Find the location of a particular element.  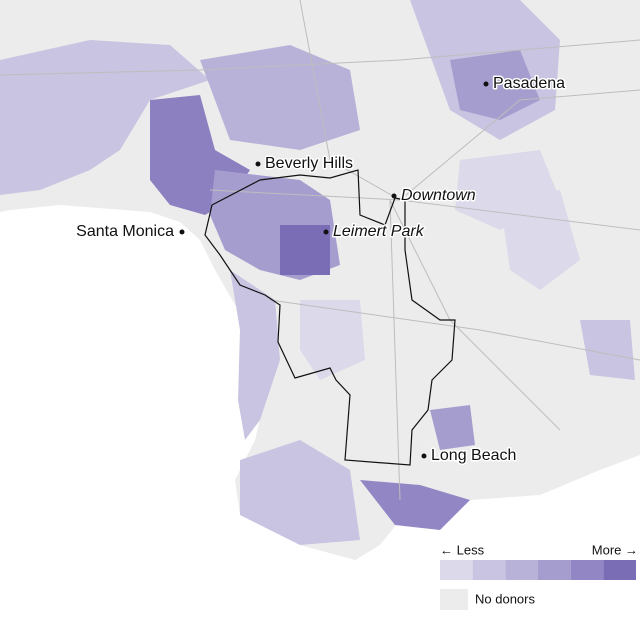

legend: ← Less More → No donors is located at coordinates (536, 578).